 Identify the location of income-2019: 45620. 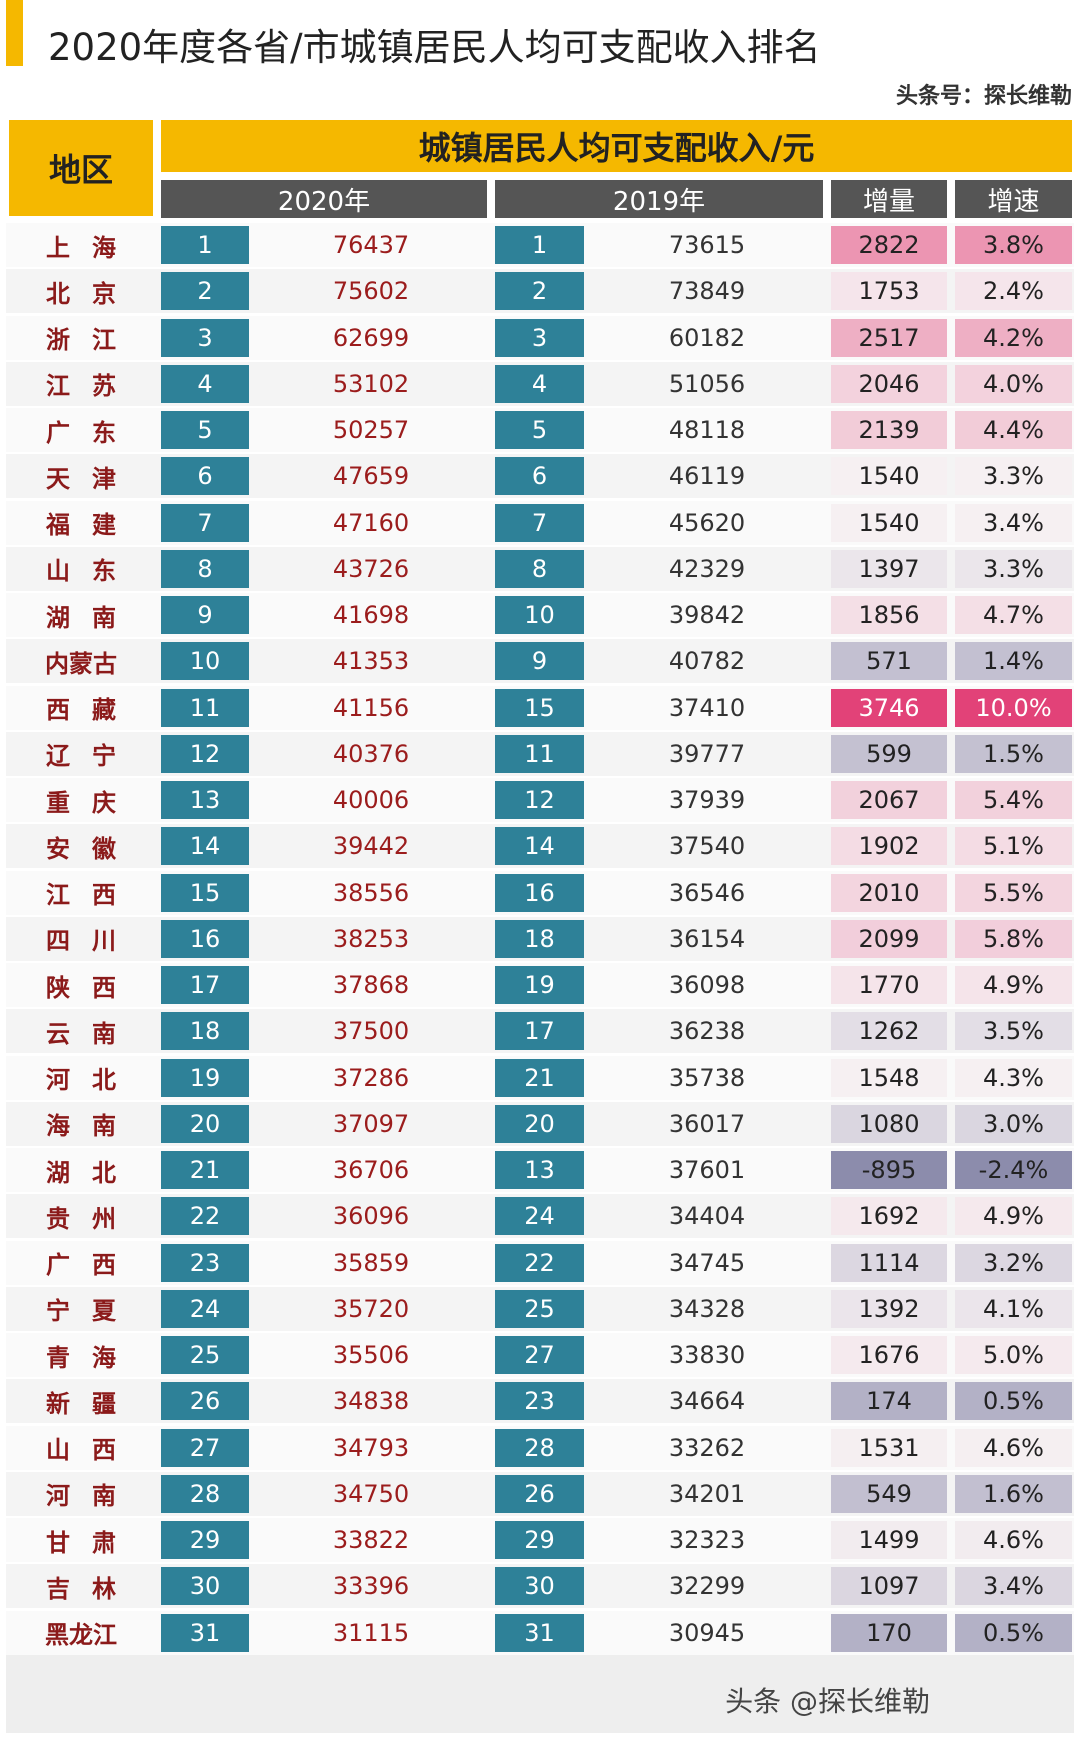
(707, 522).